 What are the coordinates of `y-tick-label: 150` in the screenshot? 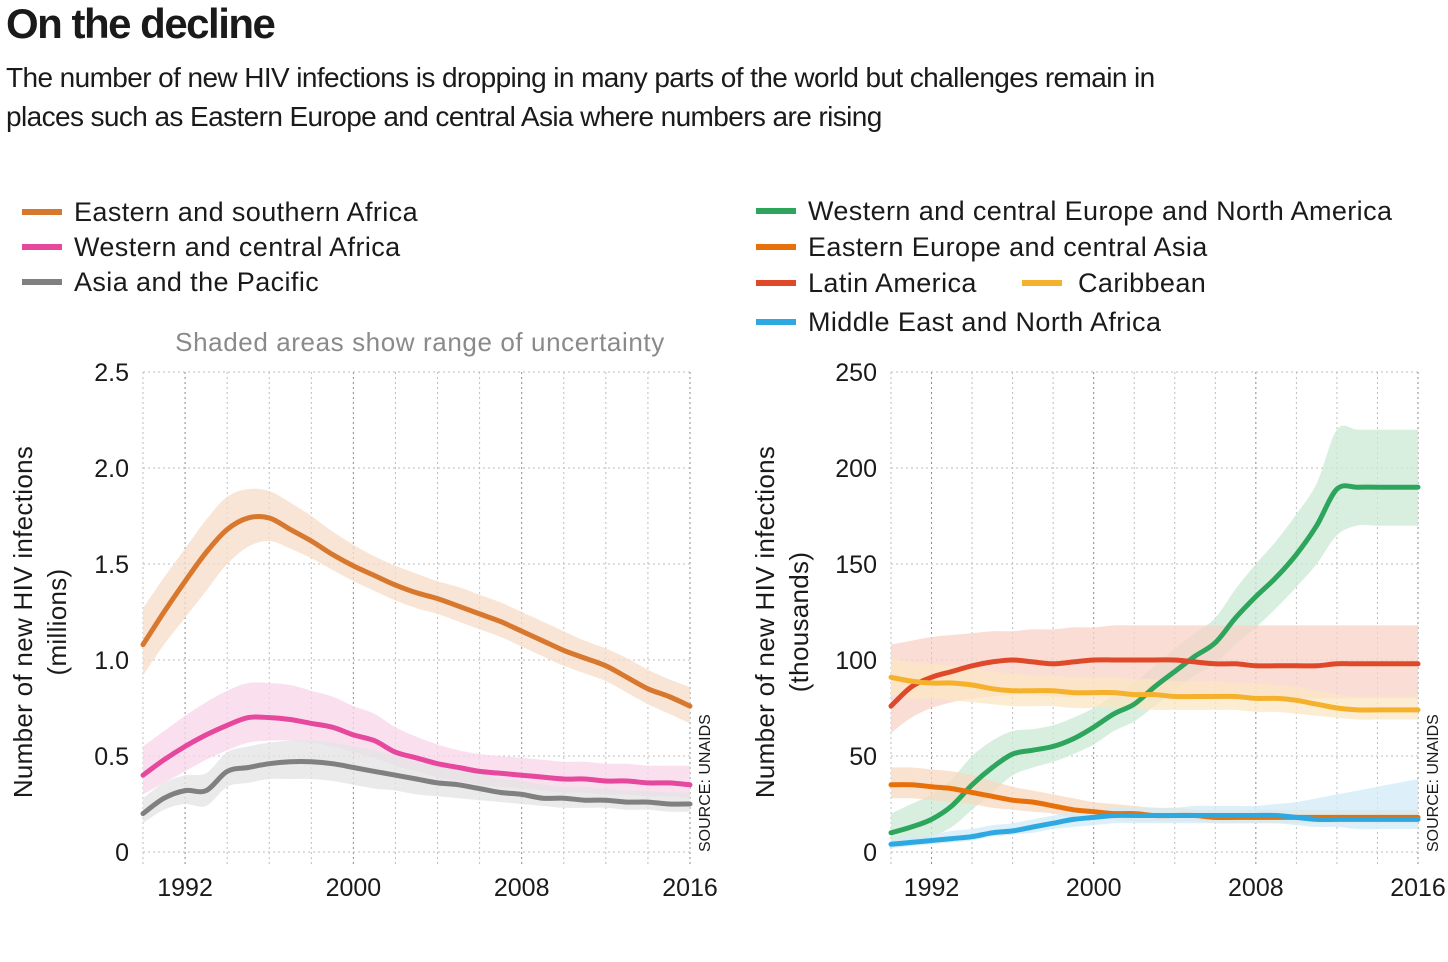 It's located at (856, 565).